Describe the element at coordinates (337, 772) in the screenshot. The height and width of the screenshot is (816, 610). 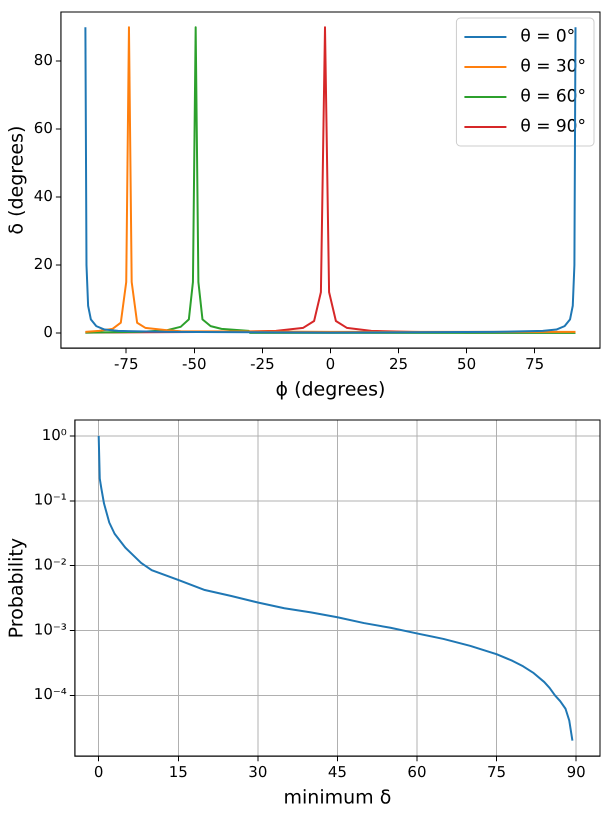
I see `x-tick-label: 45` at that location.